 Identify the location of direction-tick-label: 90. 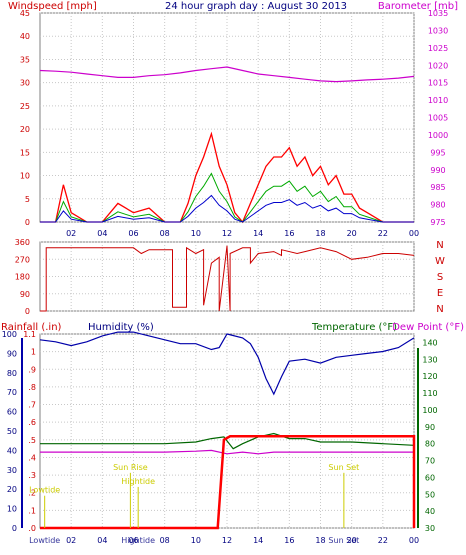
(25, 294).